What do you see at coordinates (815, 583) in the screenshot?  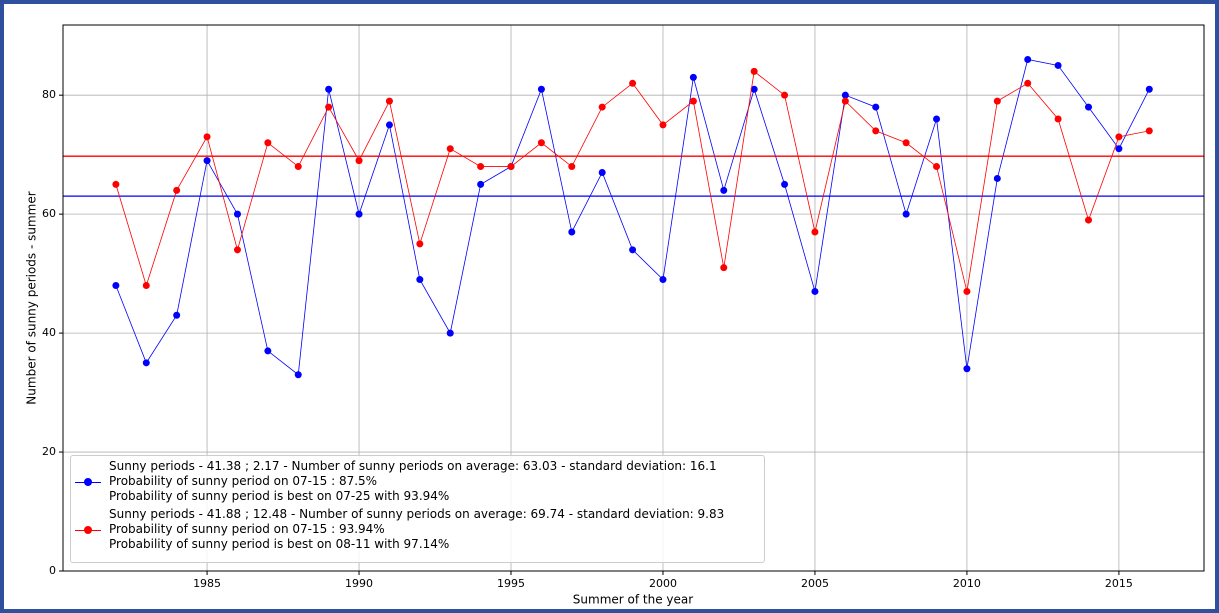 I see `x-tick-label: 2005` at bounding box center [815, 583].